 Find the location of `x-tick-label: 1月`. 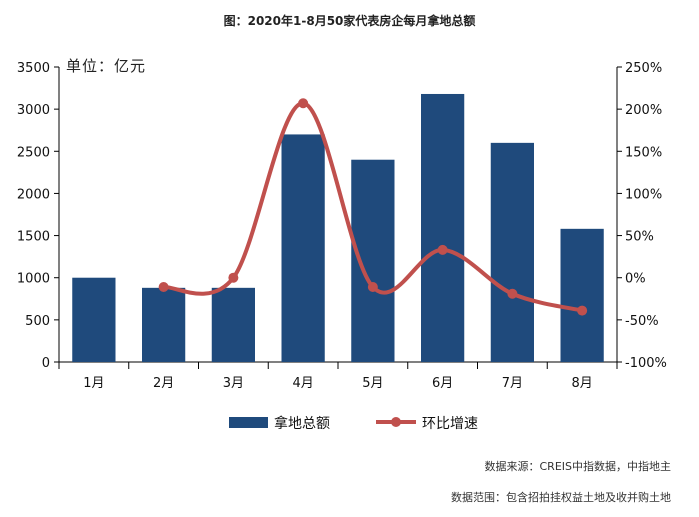

x-tick-label: 1月 is located at coordinates (93, 383).